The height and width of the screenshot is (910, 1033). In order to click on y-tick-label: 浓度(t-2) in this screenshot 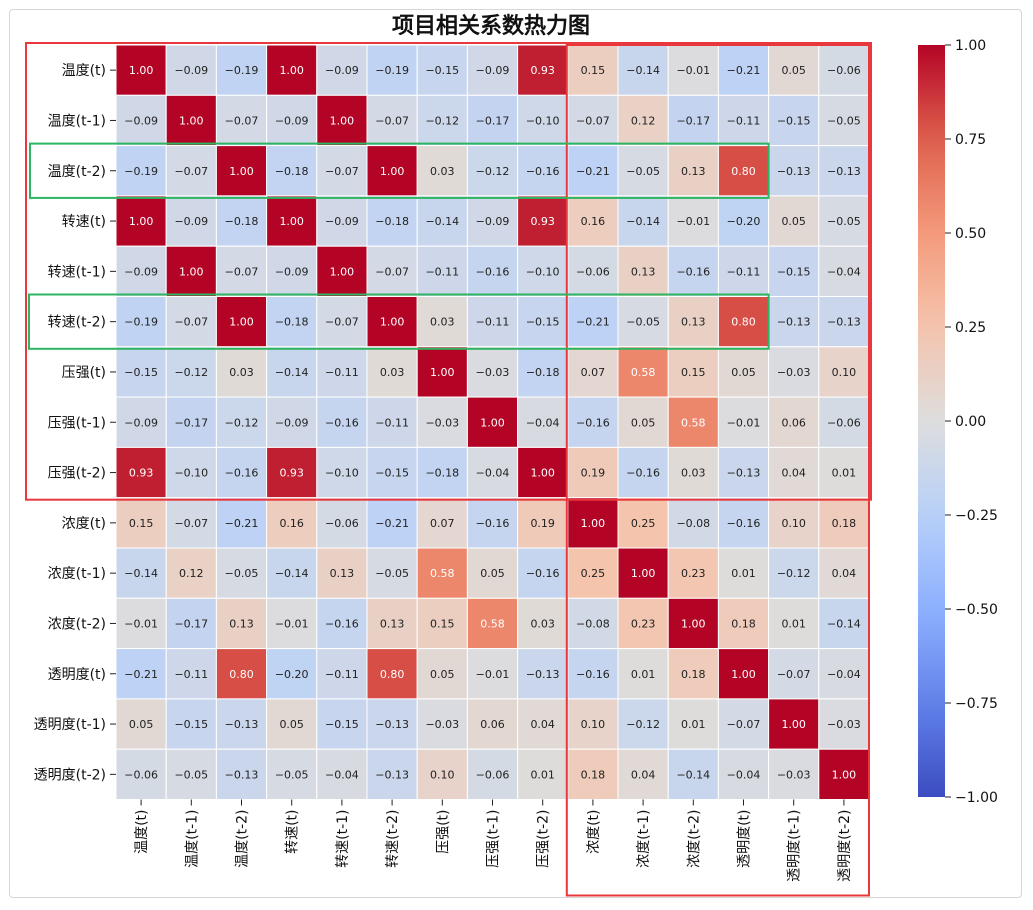, I will do `click(77, 624)`.